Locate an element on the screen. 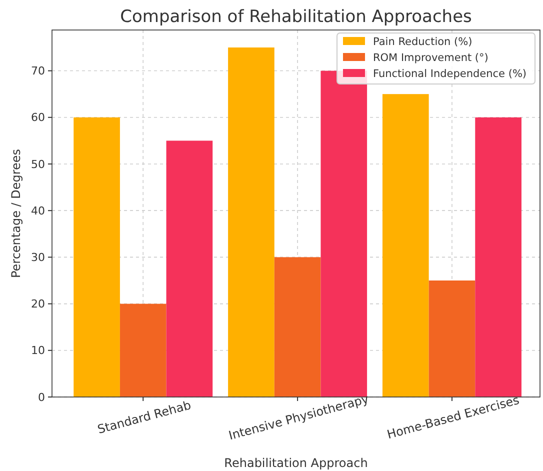 The width and height of the screenshot is (543, 471). y-tick-label: 50 is located at coordinates (38, 164).